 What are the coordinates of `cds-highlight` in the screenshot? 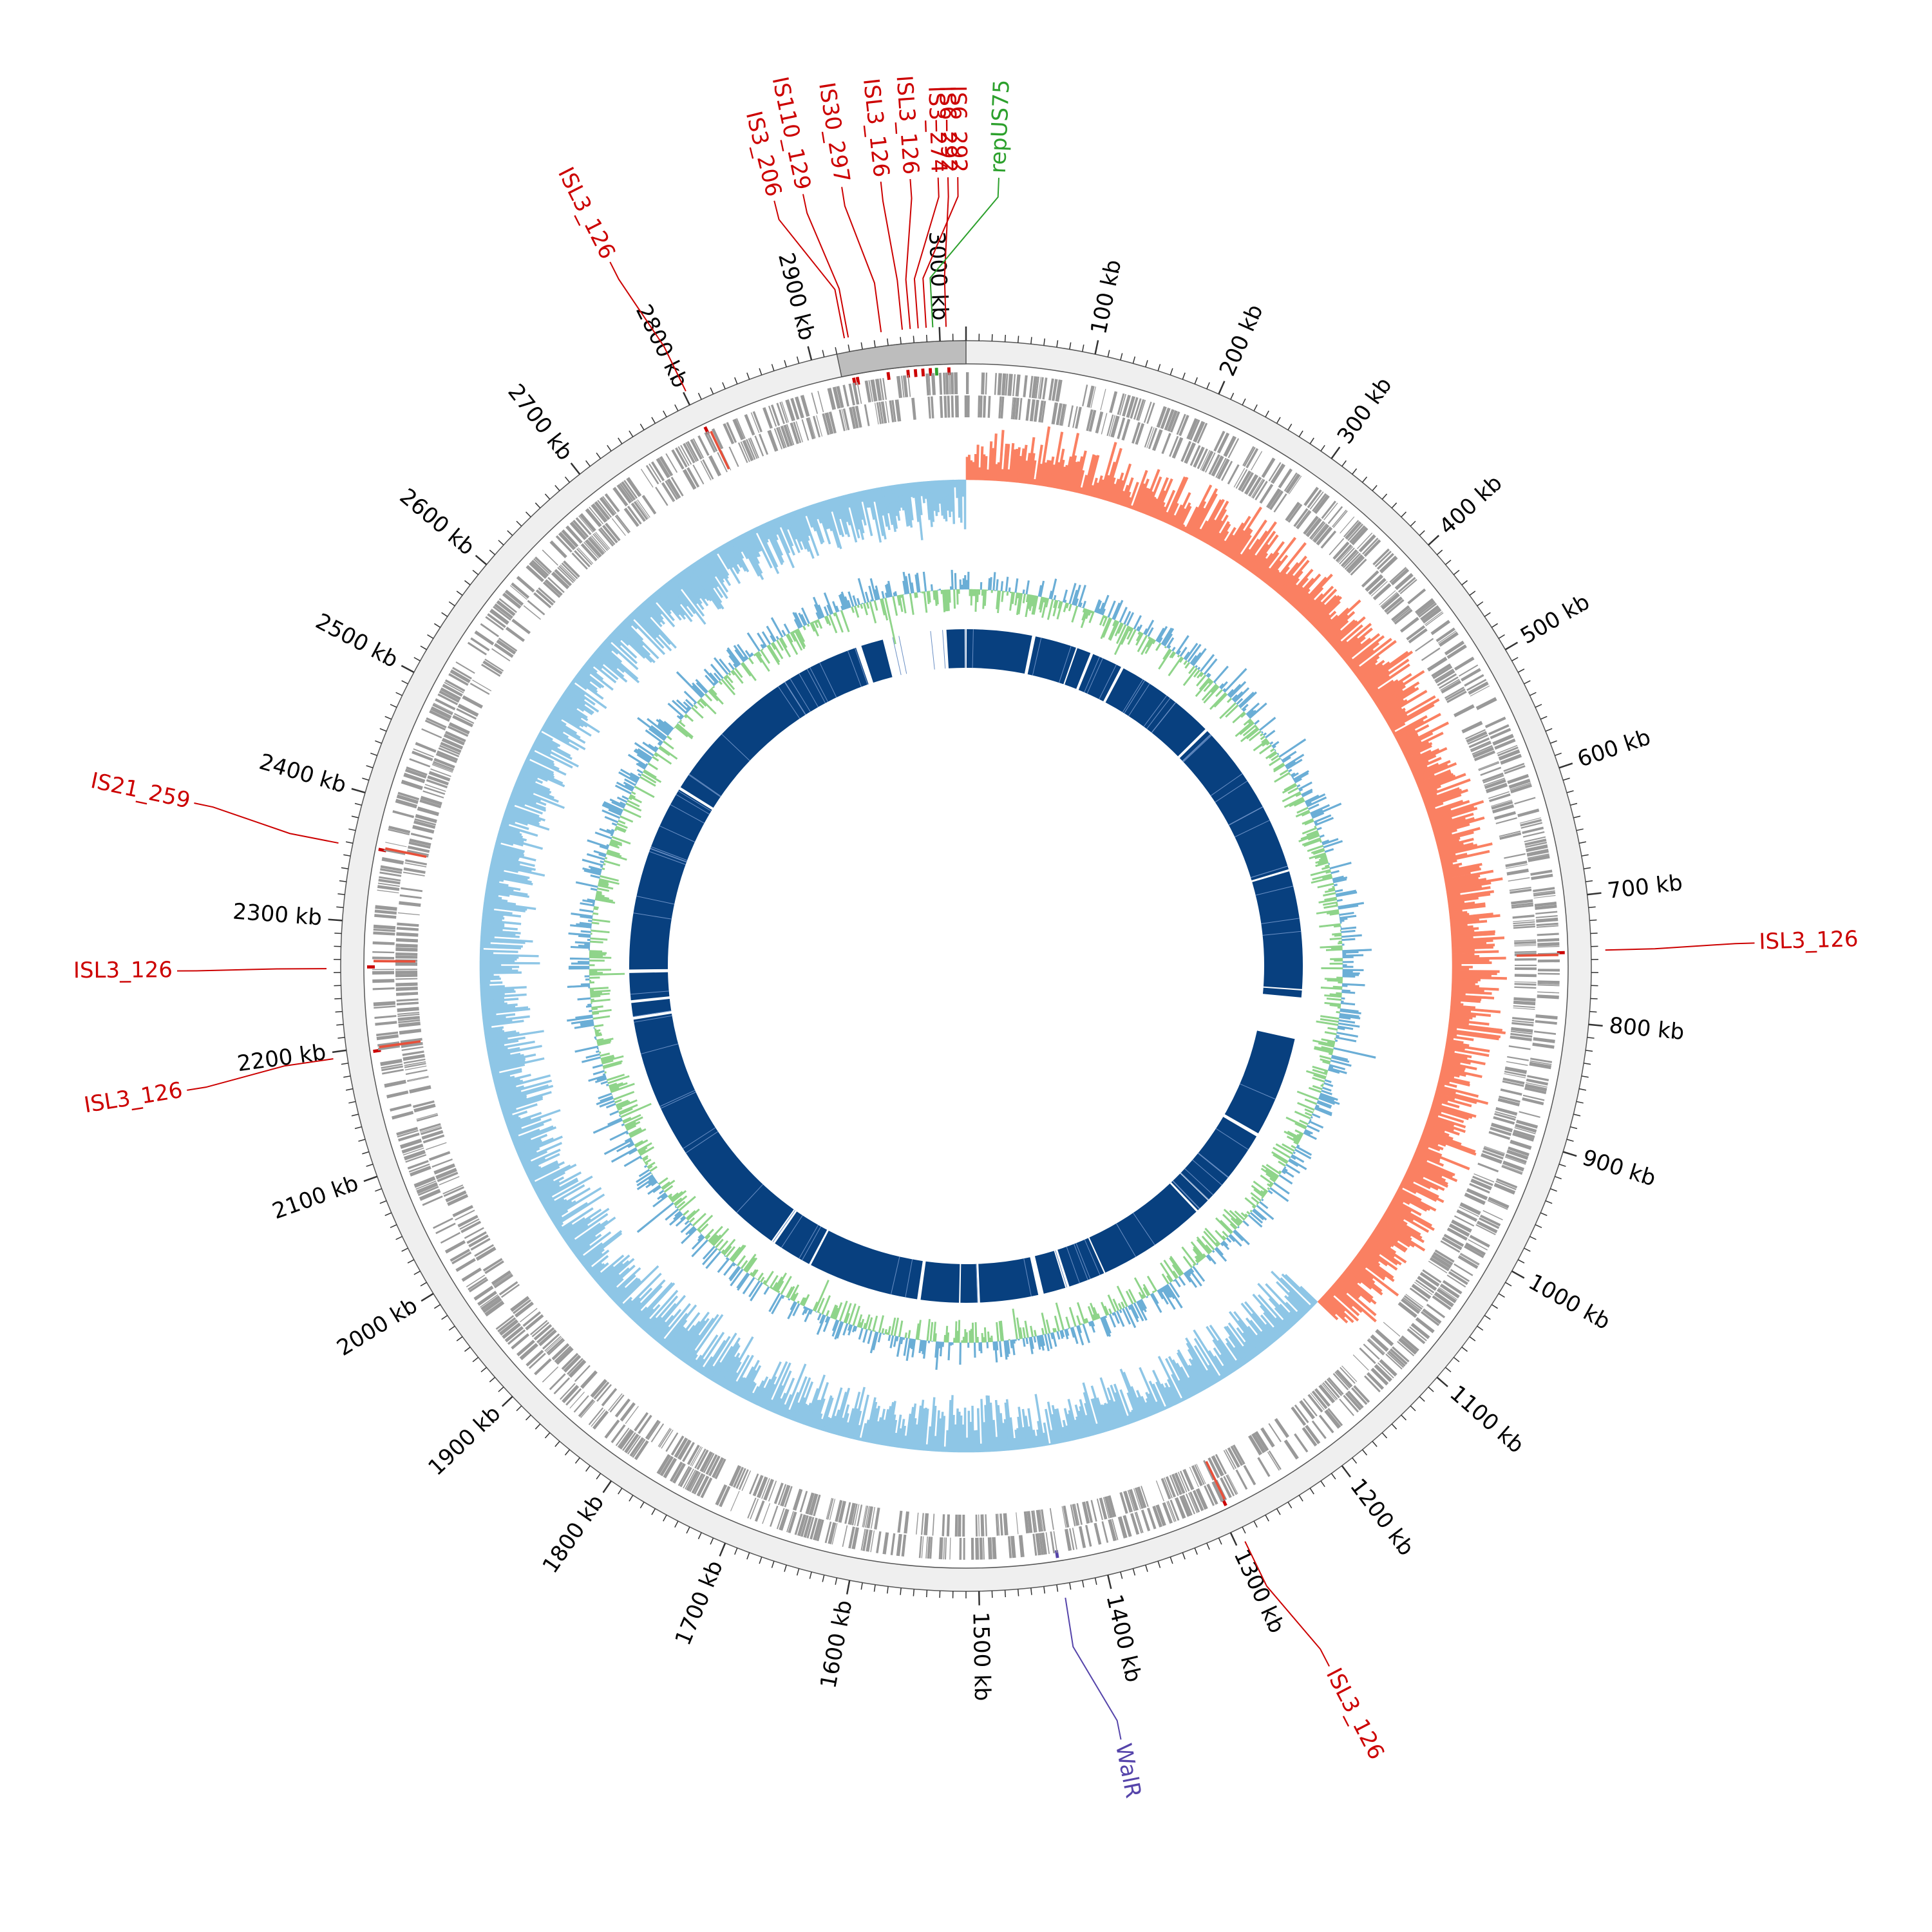 It's located at (400, 1044).